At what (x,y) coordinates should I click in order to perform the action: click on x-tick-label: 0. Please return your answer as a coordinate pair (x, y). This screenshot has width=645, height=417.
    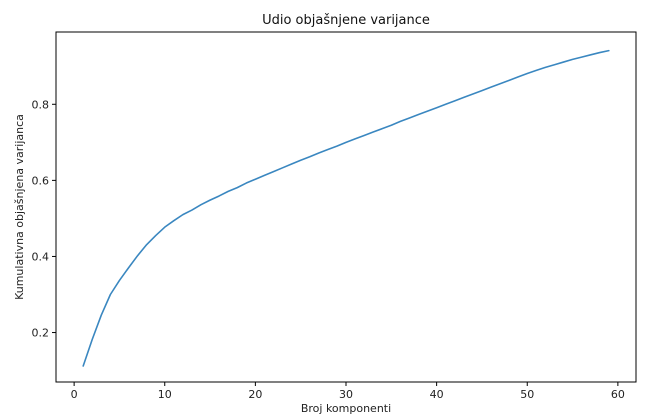
    Looking at the image, I should click on (74, 394).